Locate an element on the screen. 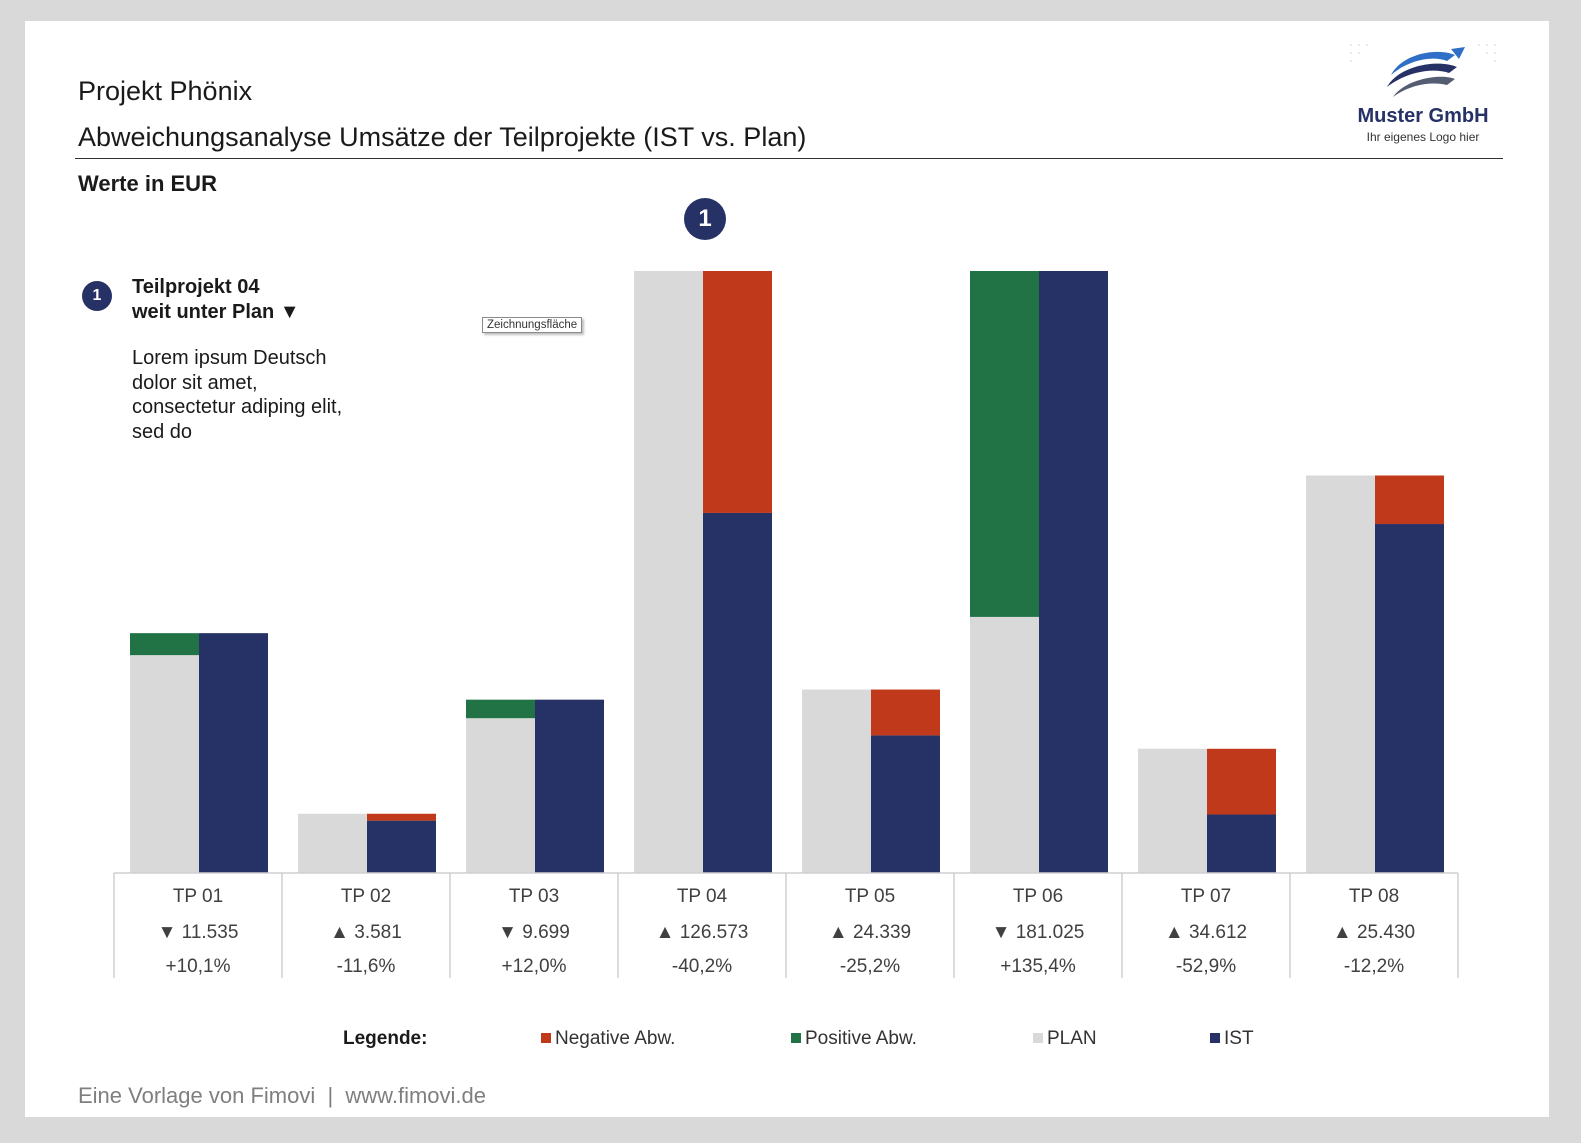  category-label: TP 01 is located at coordinates (198, 896).